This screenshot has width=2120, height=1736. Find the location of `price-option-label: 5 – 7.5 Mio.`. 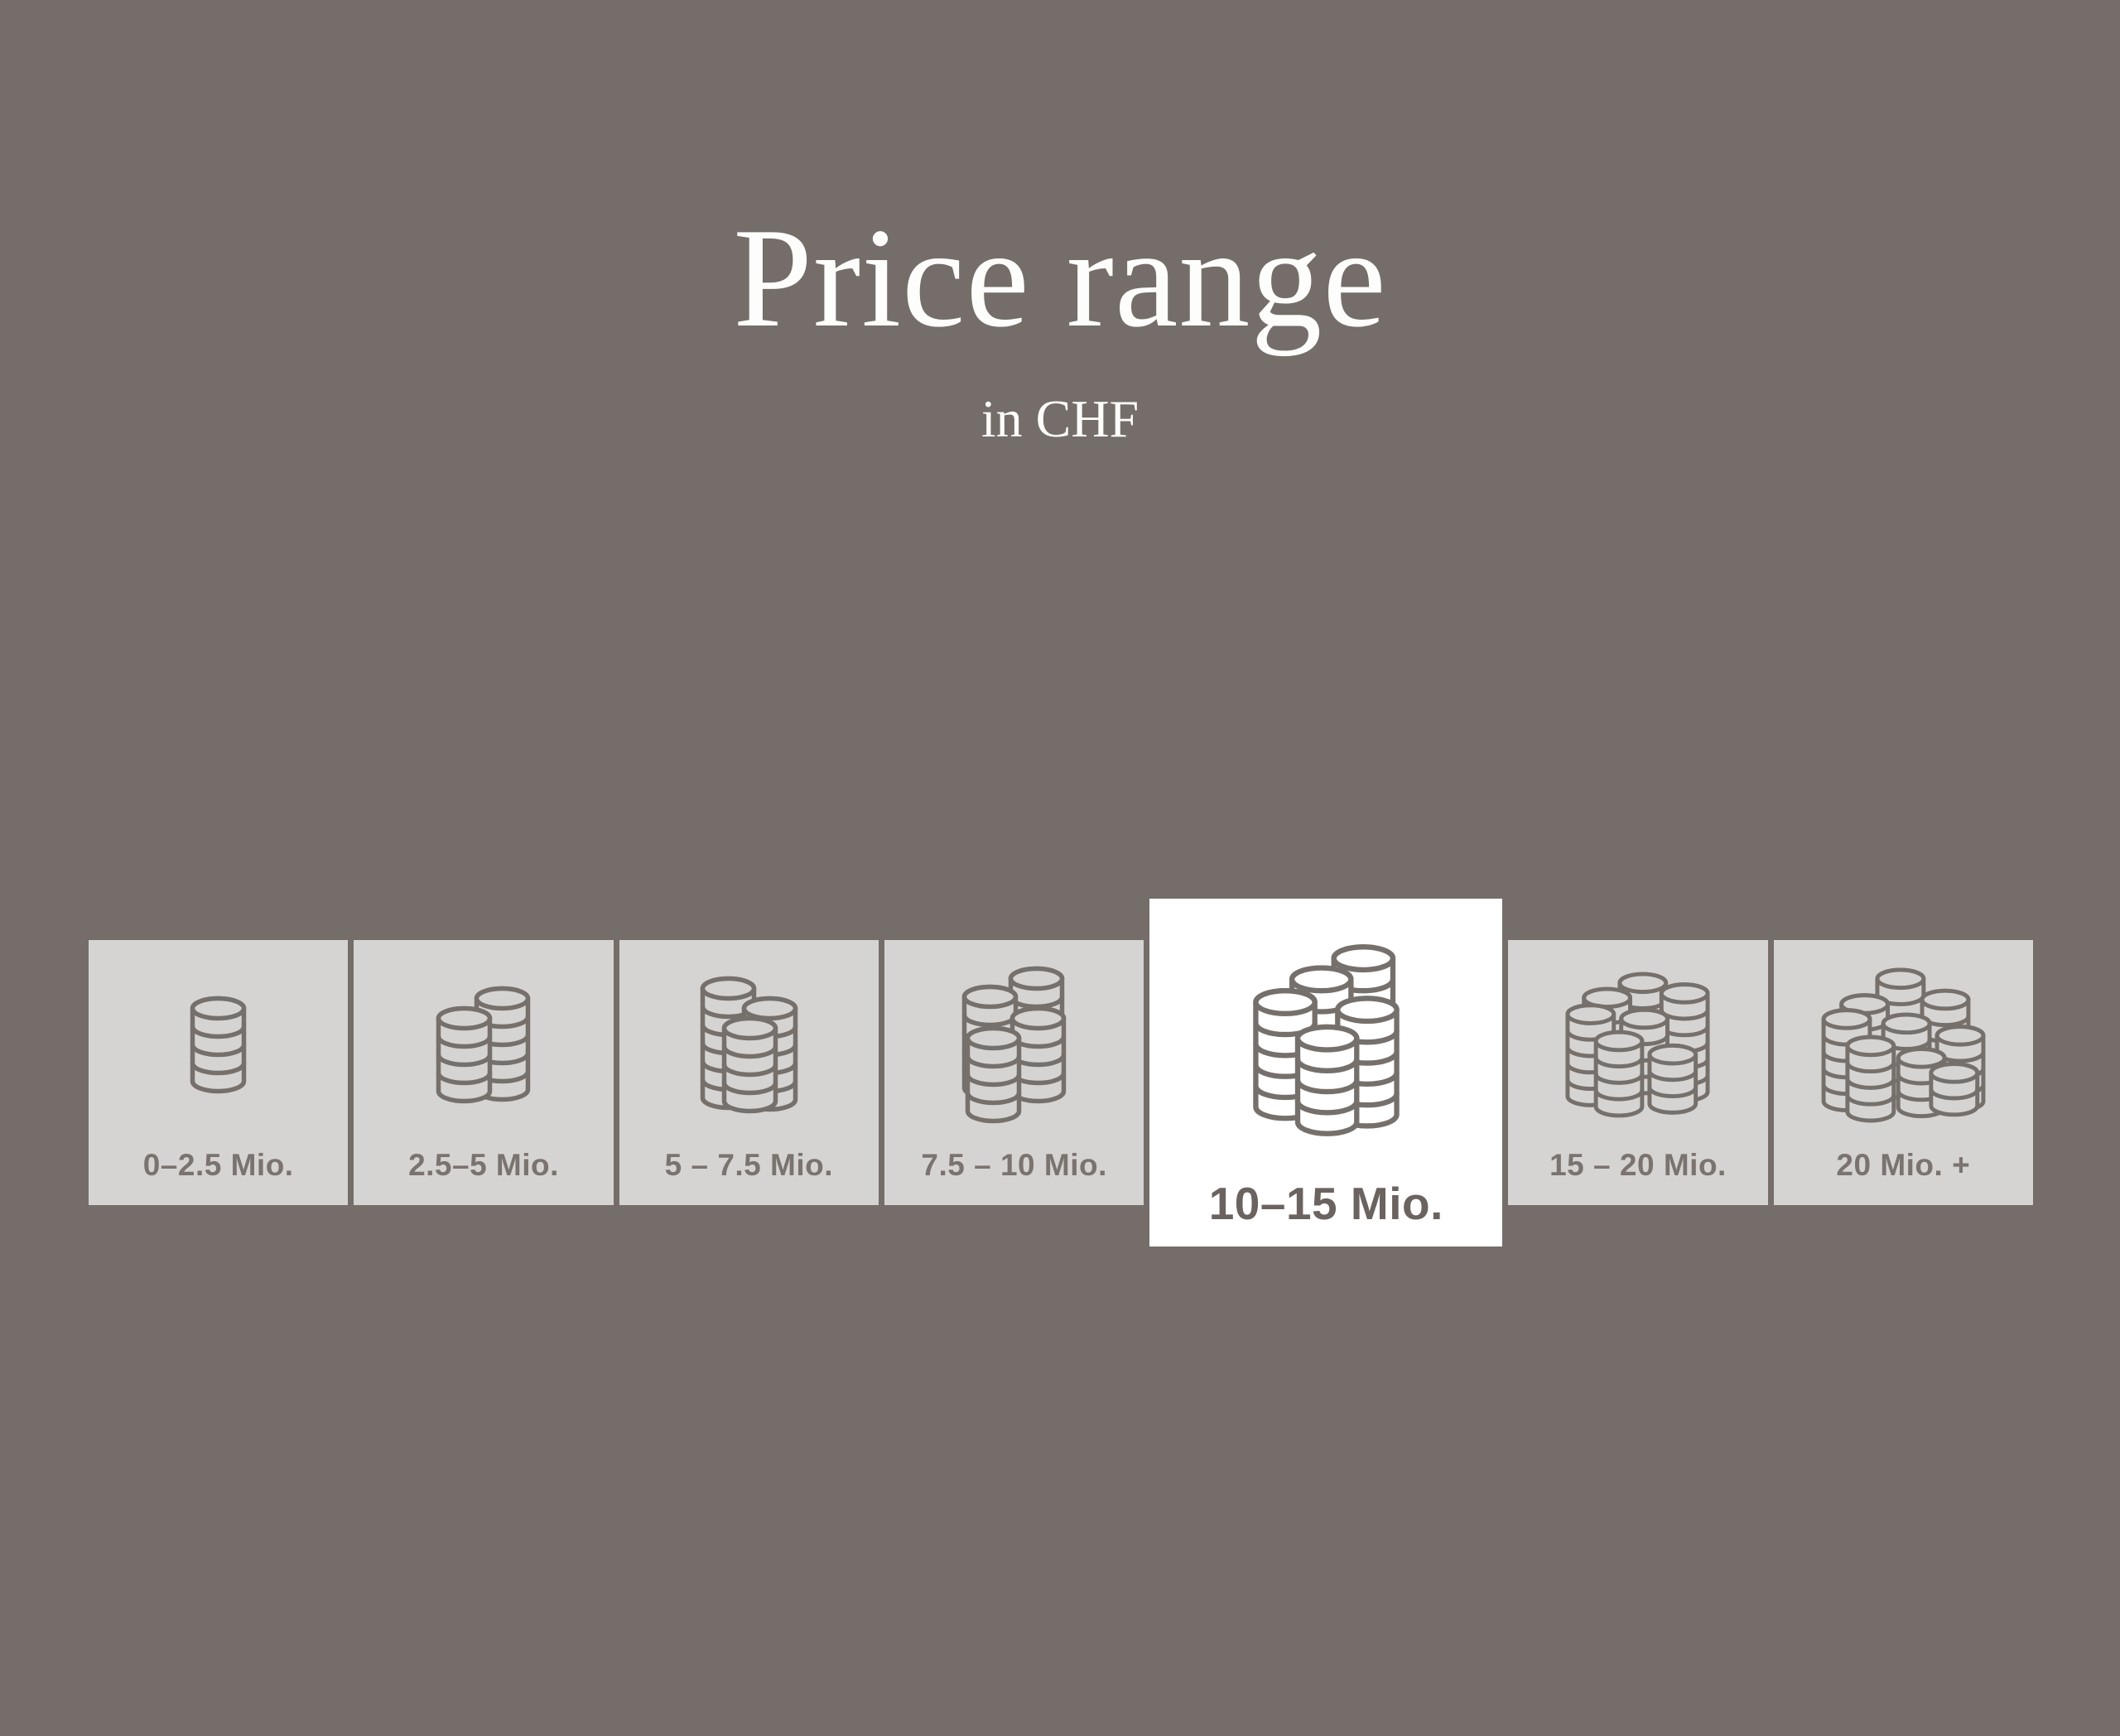

price-option-label: 5 – 7.5 Mio. is located at coordinates (749, 1165).